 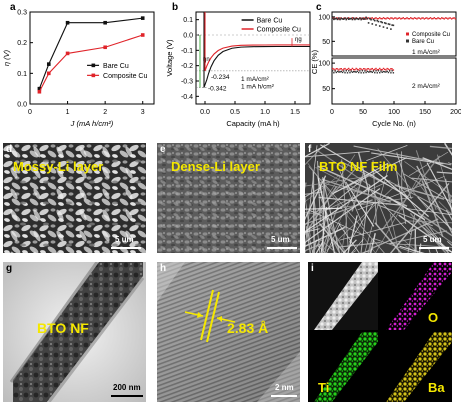 What do you see at coordinates (358, 166) in the screenshot?
I see `bto-film-caption: BTO NF Film` at bounding box center [358, 166].